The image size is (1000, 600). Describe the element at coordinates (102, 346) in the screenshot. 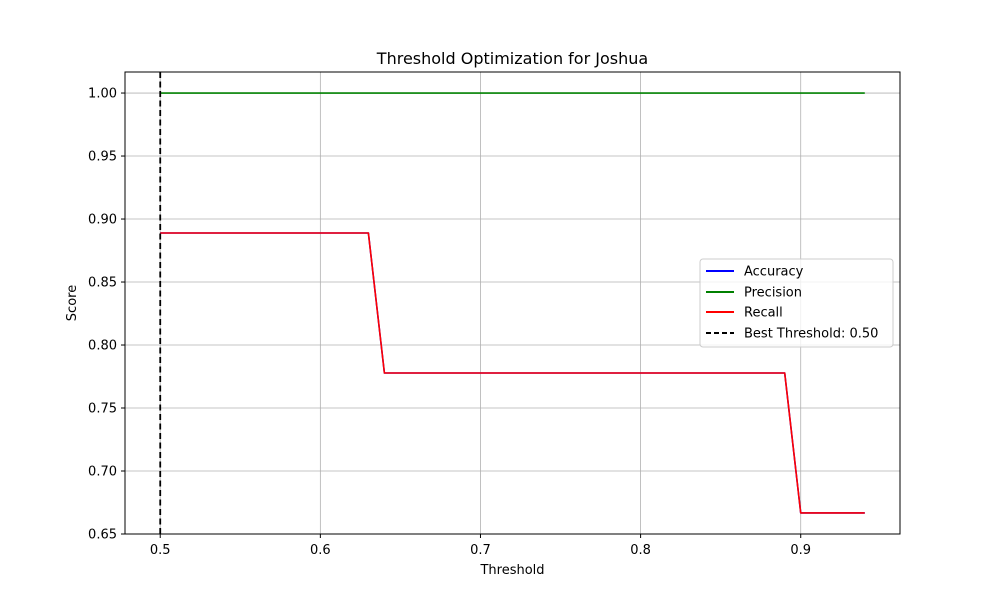

I see `y-tick-label: 0.80` at that location.